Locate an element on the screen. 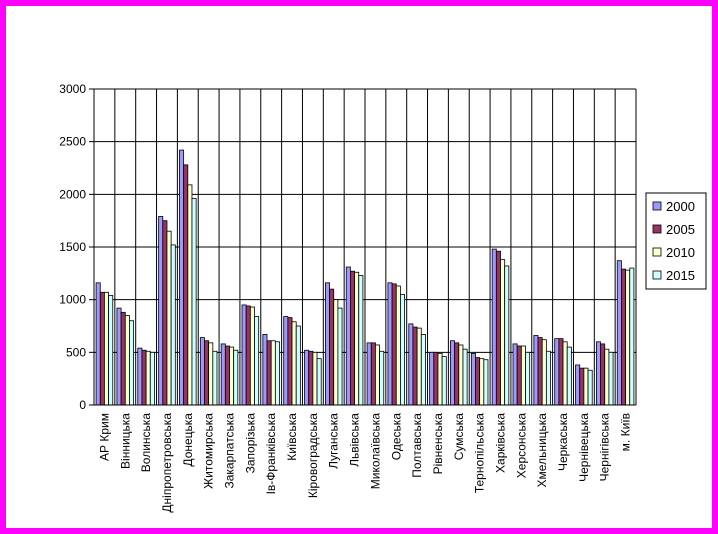  x-category-label: Сумська is located at coordinates (459, 437).